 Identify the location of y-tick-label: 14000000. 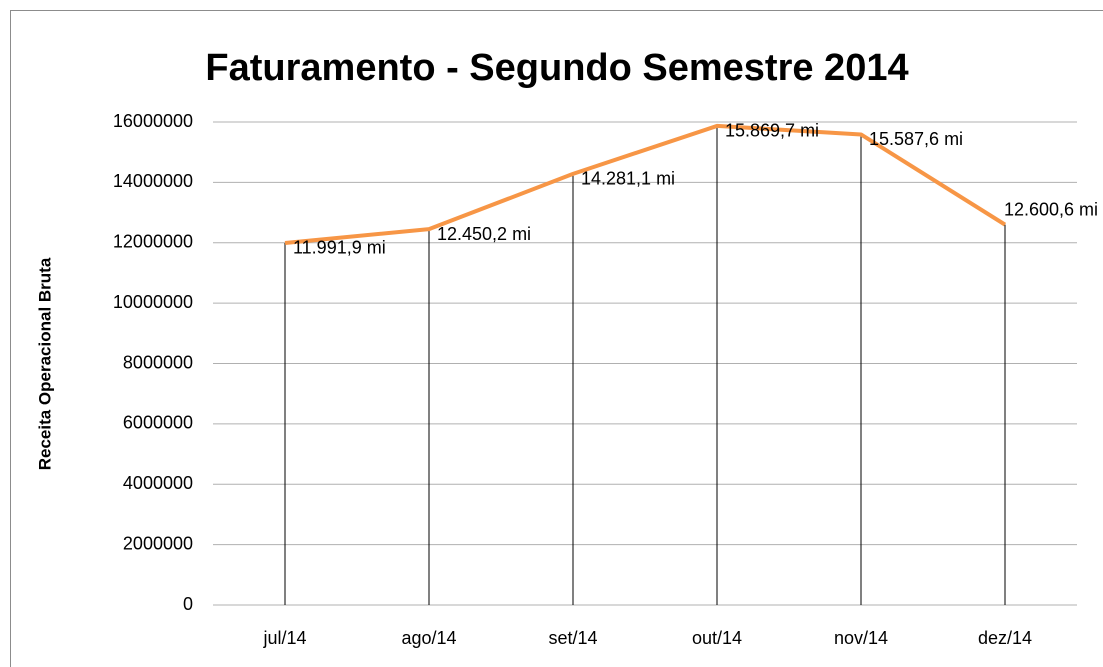
(153, 181).